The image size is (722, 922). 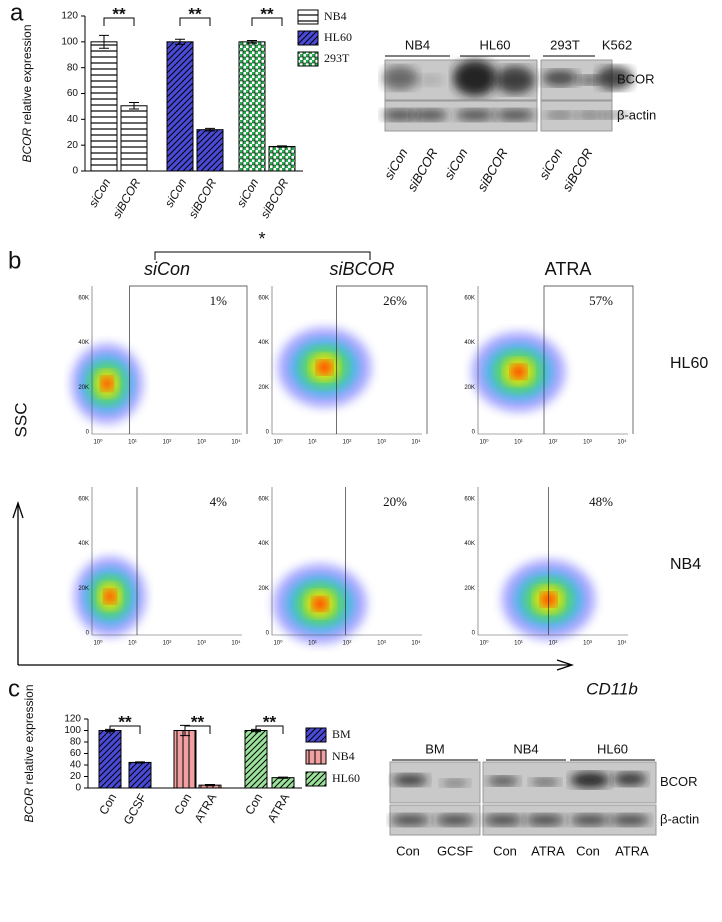 What do you see at coordinates (337, 58) in the screenshot?
I see `legend-label: 293T` at bounding box center [337, 58].